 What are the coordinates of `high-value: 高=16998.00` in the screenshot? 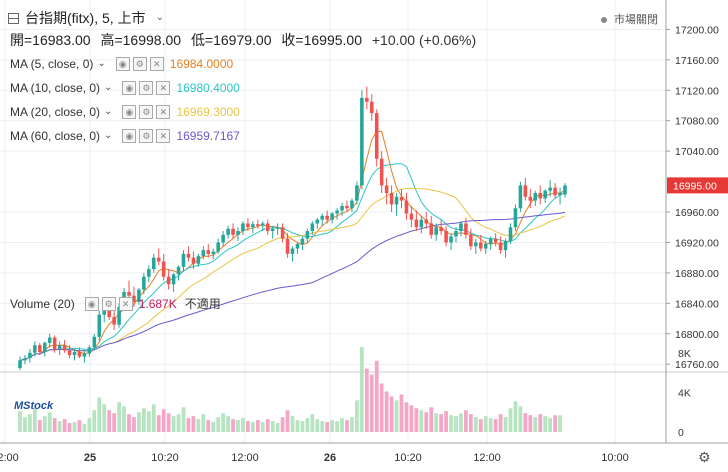 It's located at (141, 40).